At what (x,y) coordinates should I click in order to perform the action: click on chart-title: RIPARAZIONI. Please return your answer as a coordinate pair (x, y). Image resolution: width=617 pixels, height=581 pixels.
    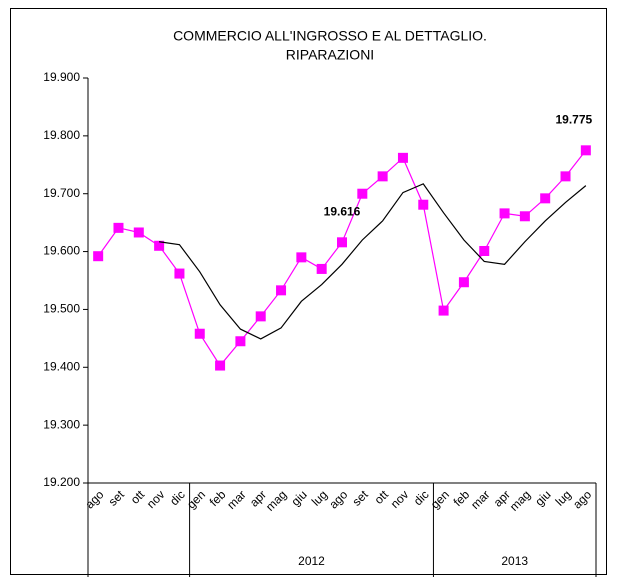
    Looking at the image, I should click on (330, 55).